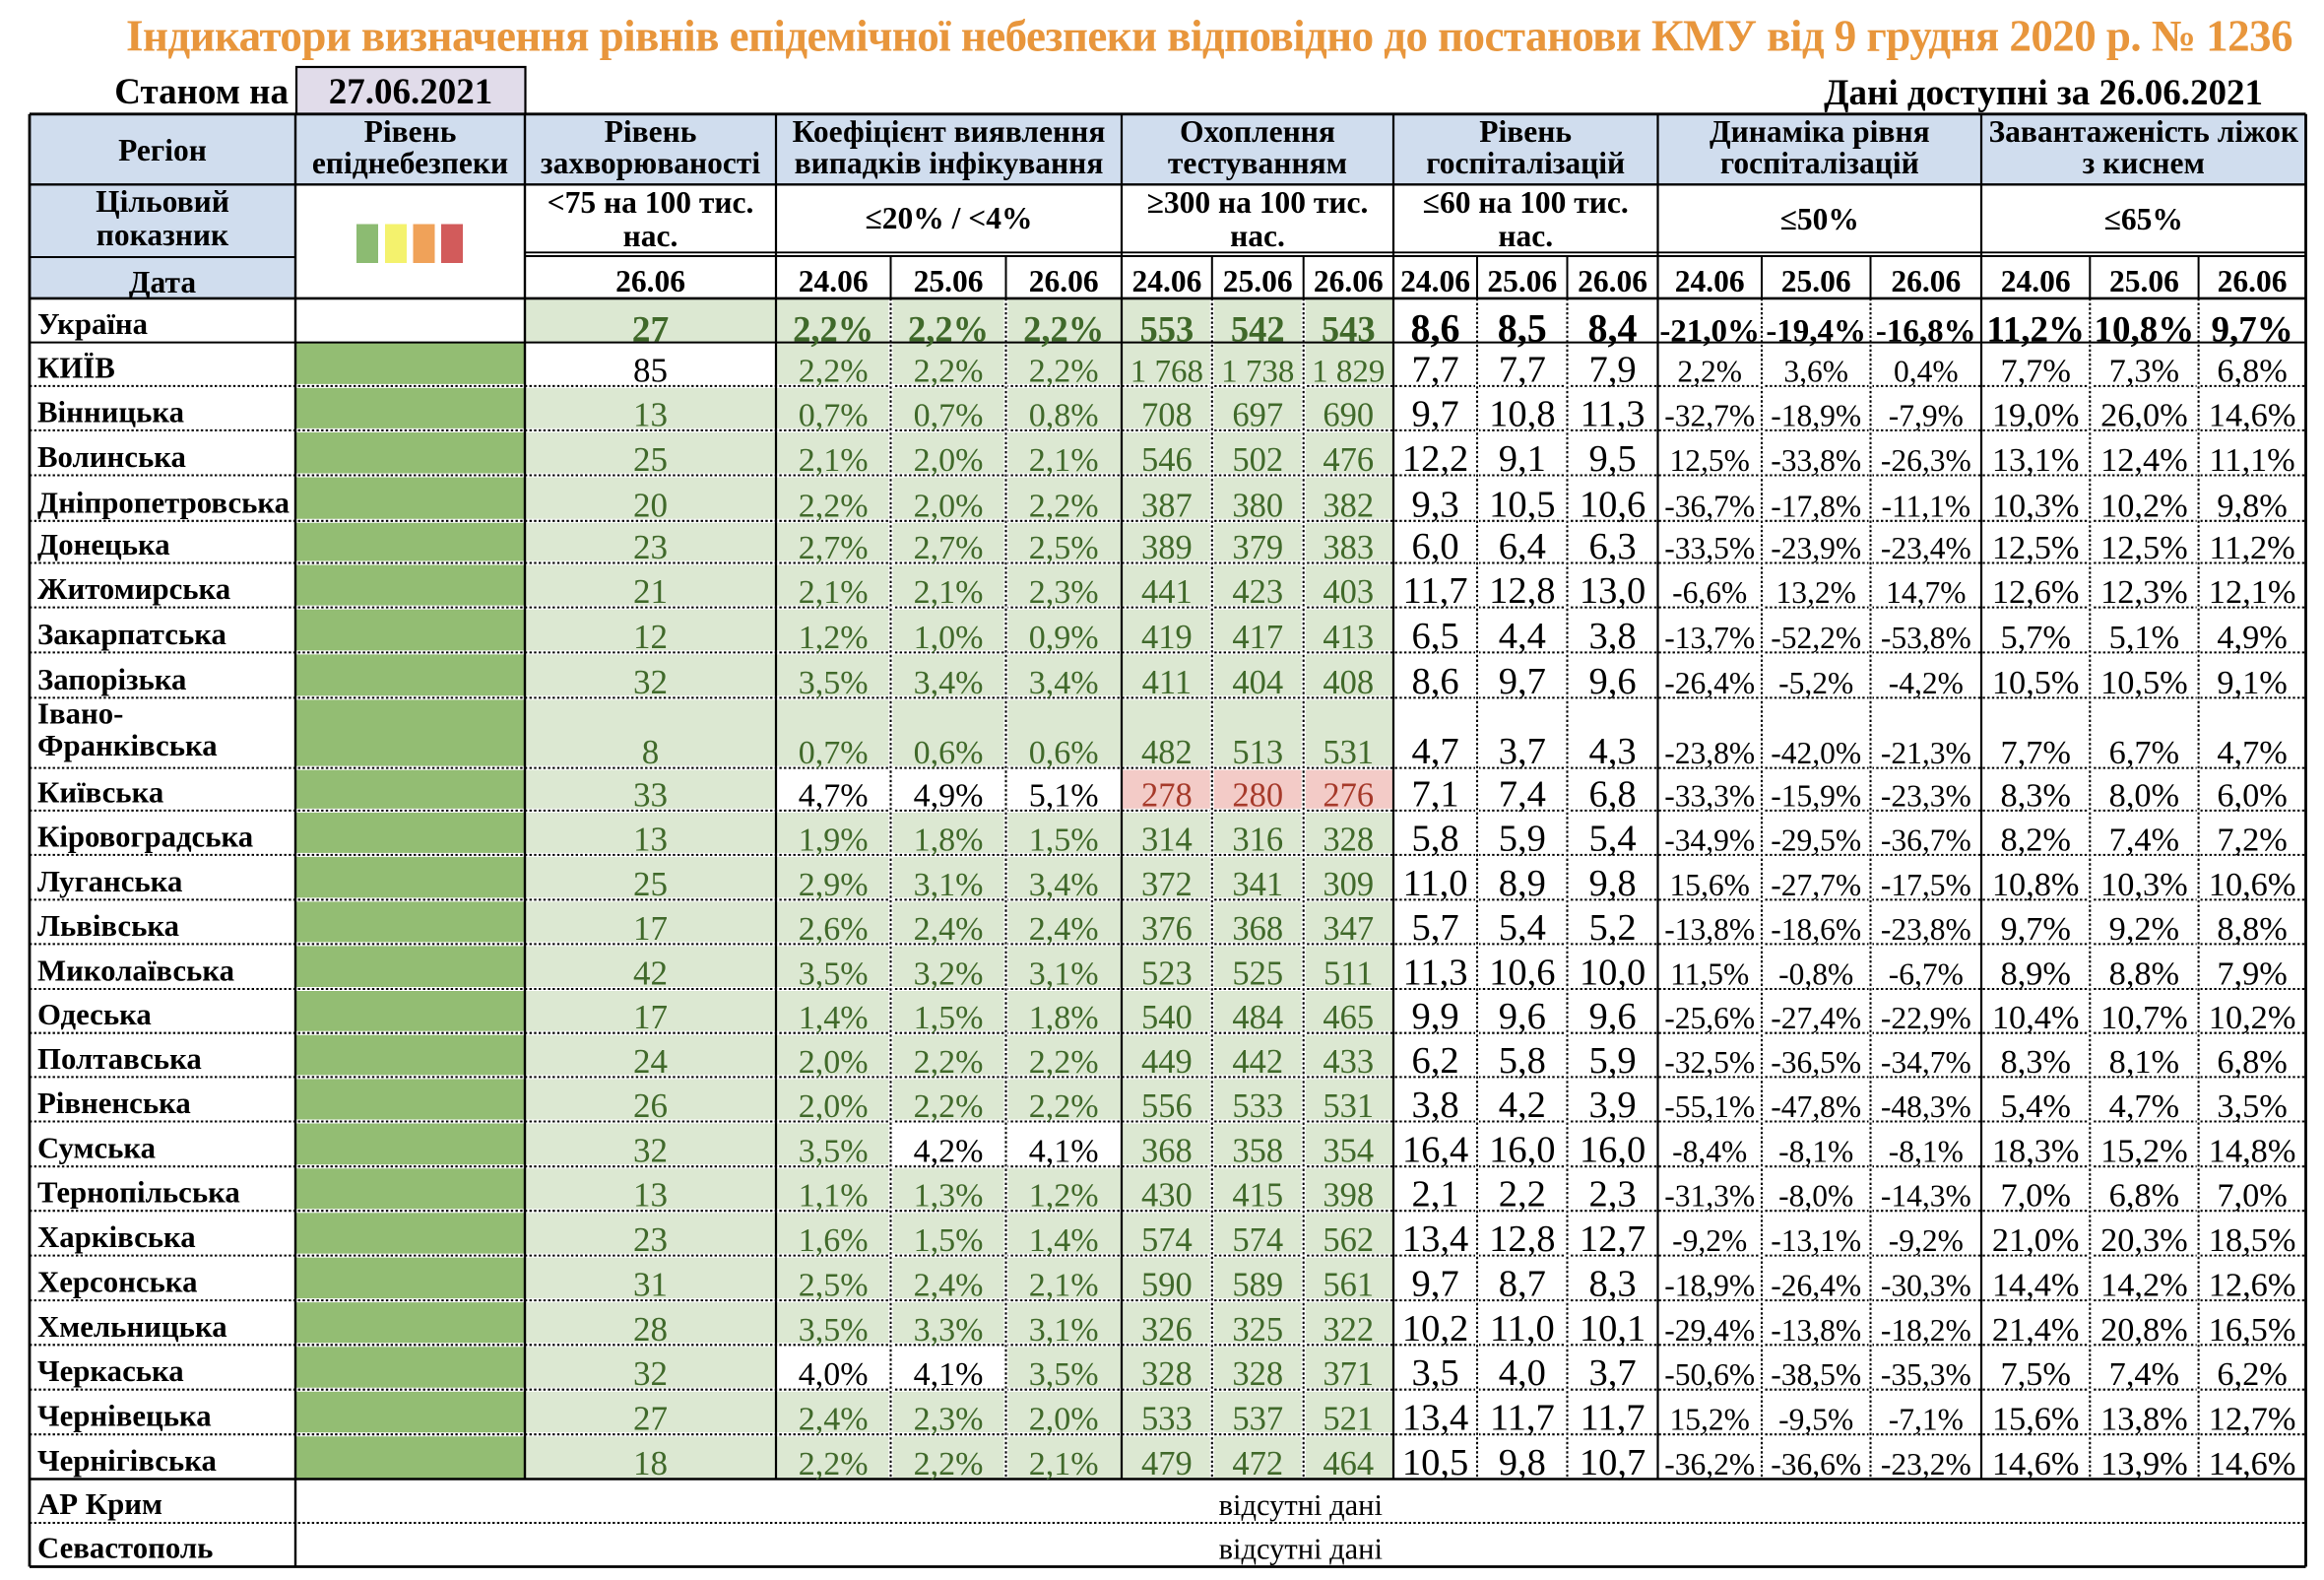 This screenshot has height=1580, width=2324. Describe the element at coordinates (1435, 281) in the screenshot. I see `svg-text: 24.06` at that location.